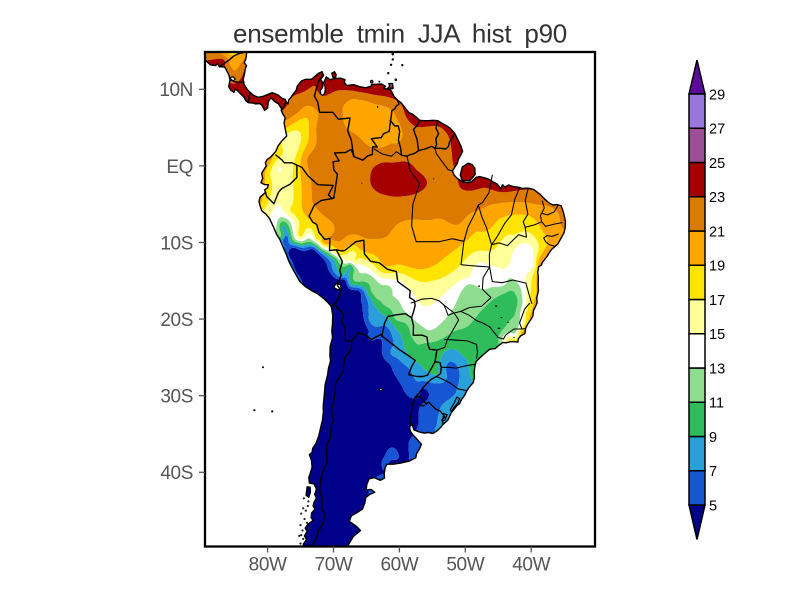 The image size is (800, 600). Describe the element at coordinates (400, 34) in the screenshot. I see `svg-text: ensemble tmin JJA hist p90` at that location.